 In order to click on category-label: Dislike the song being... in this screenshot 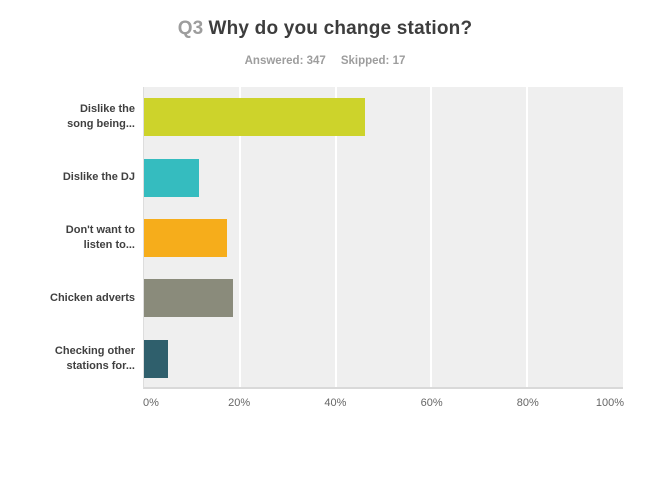, I will do `click(101, 117)`.